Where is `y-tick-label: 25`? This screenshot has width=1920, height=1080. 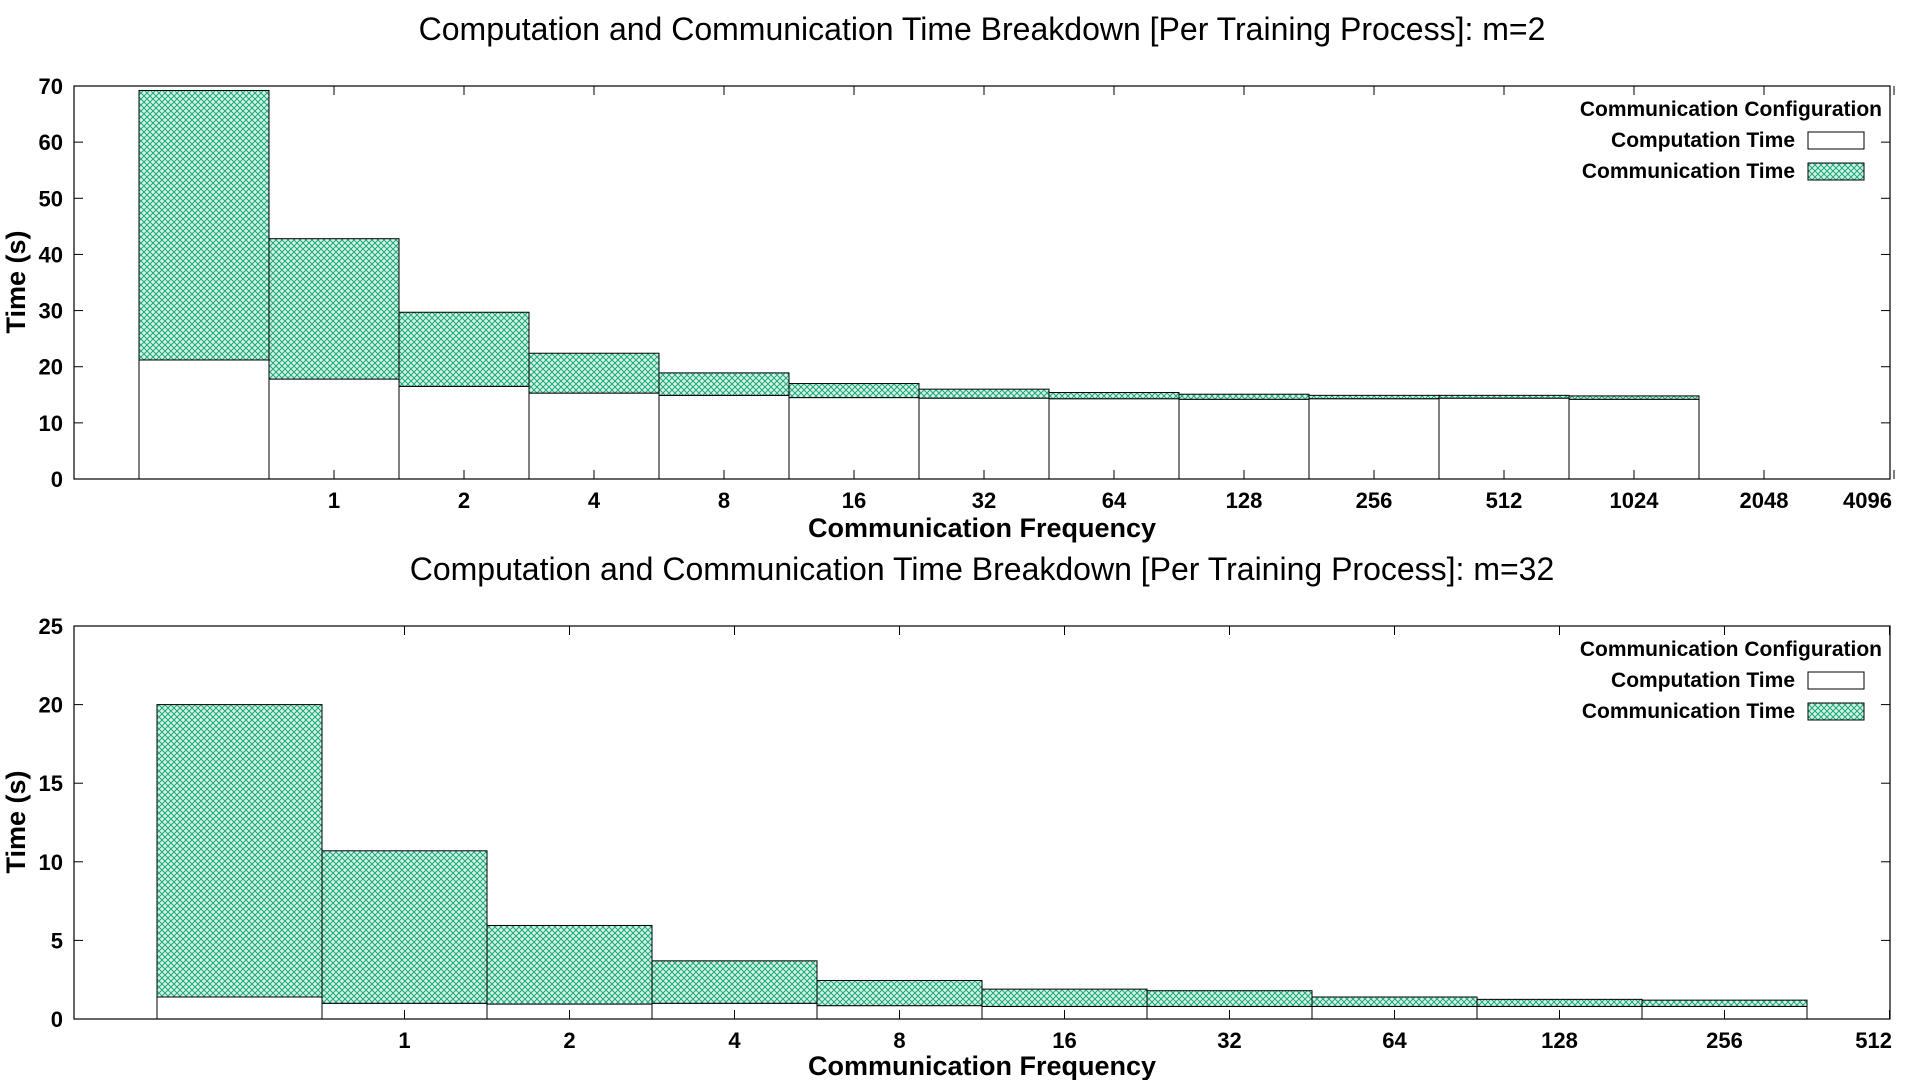
y-tick-label: 25 is located at coordinates (51, 626).